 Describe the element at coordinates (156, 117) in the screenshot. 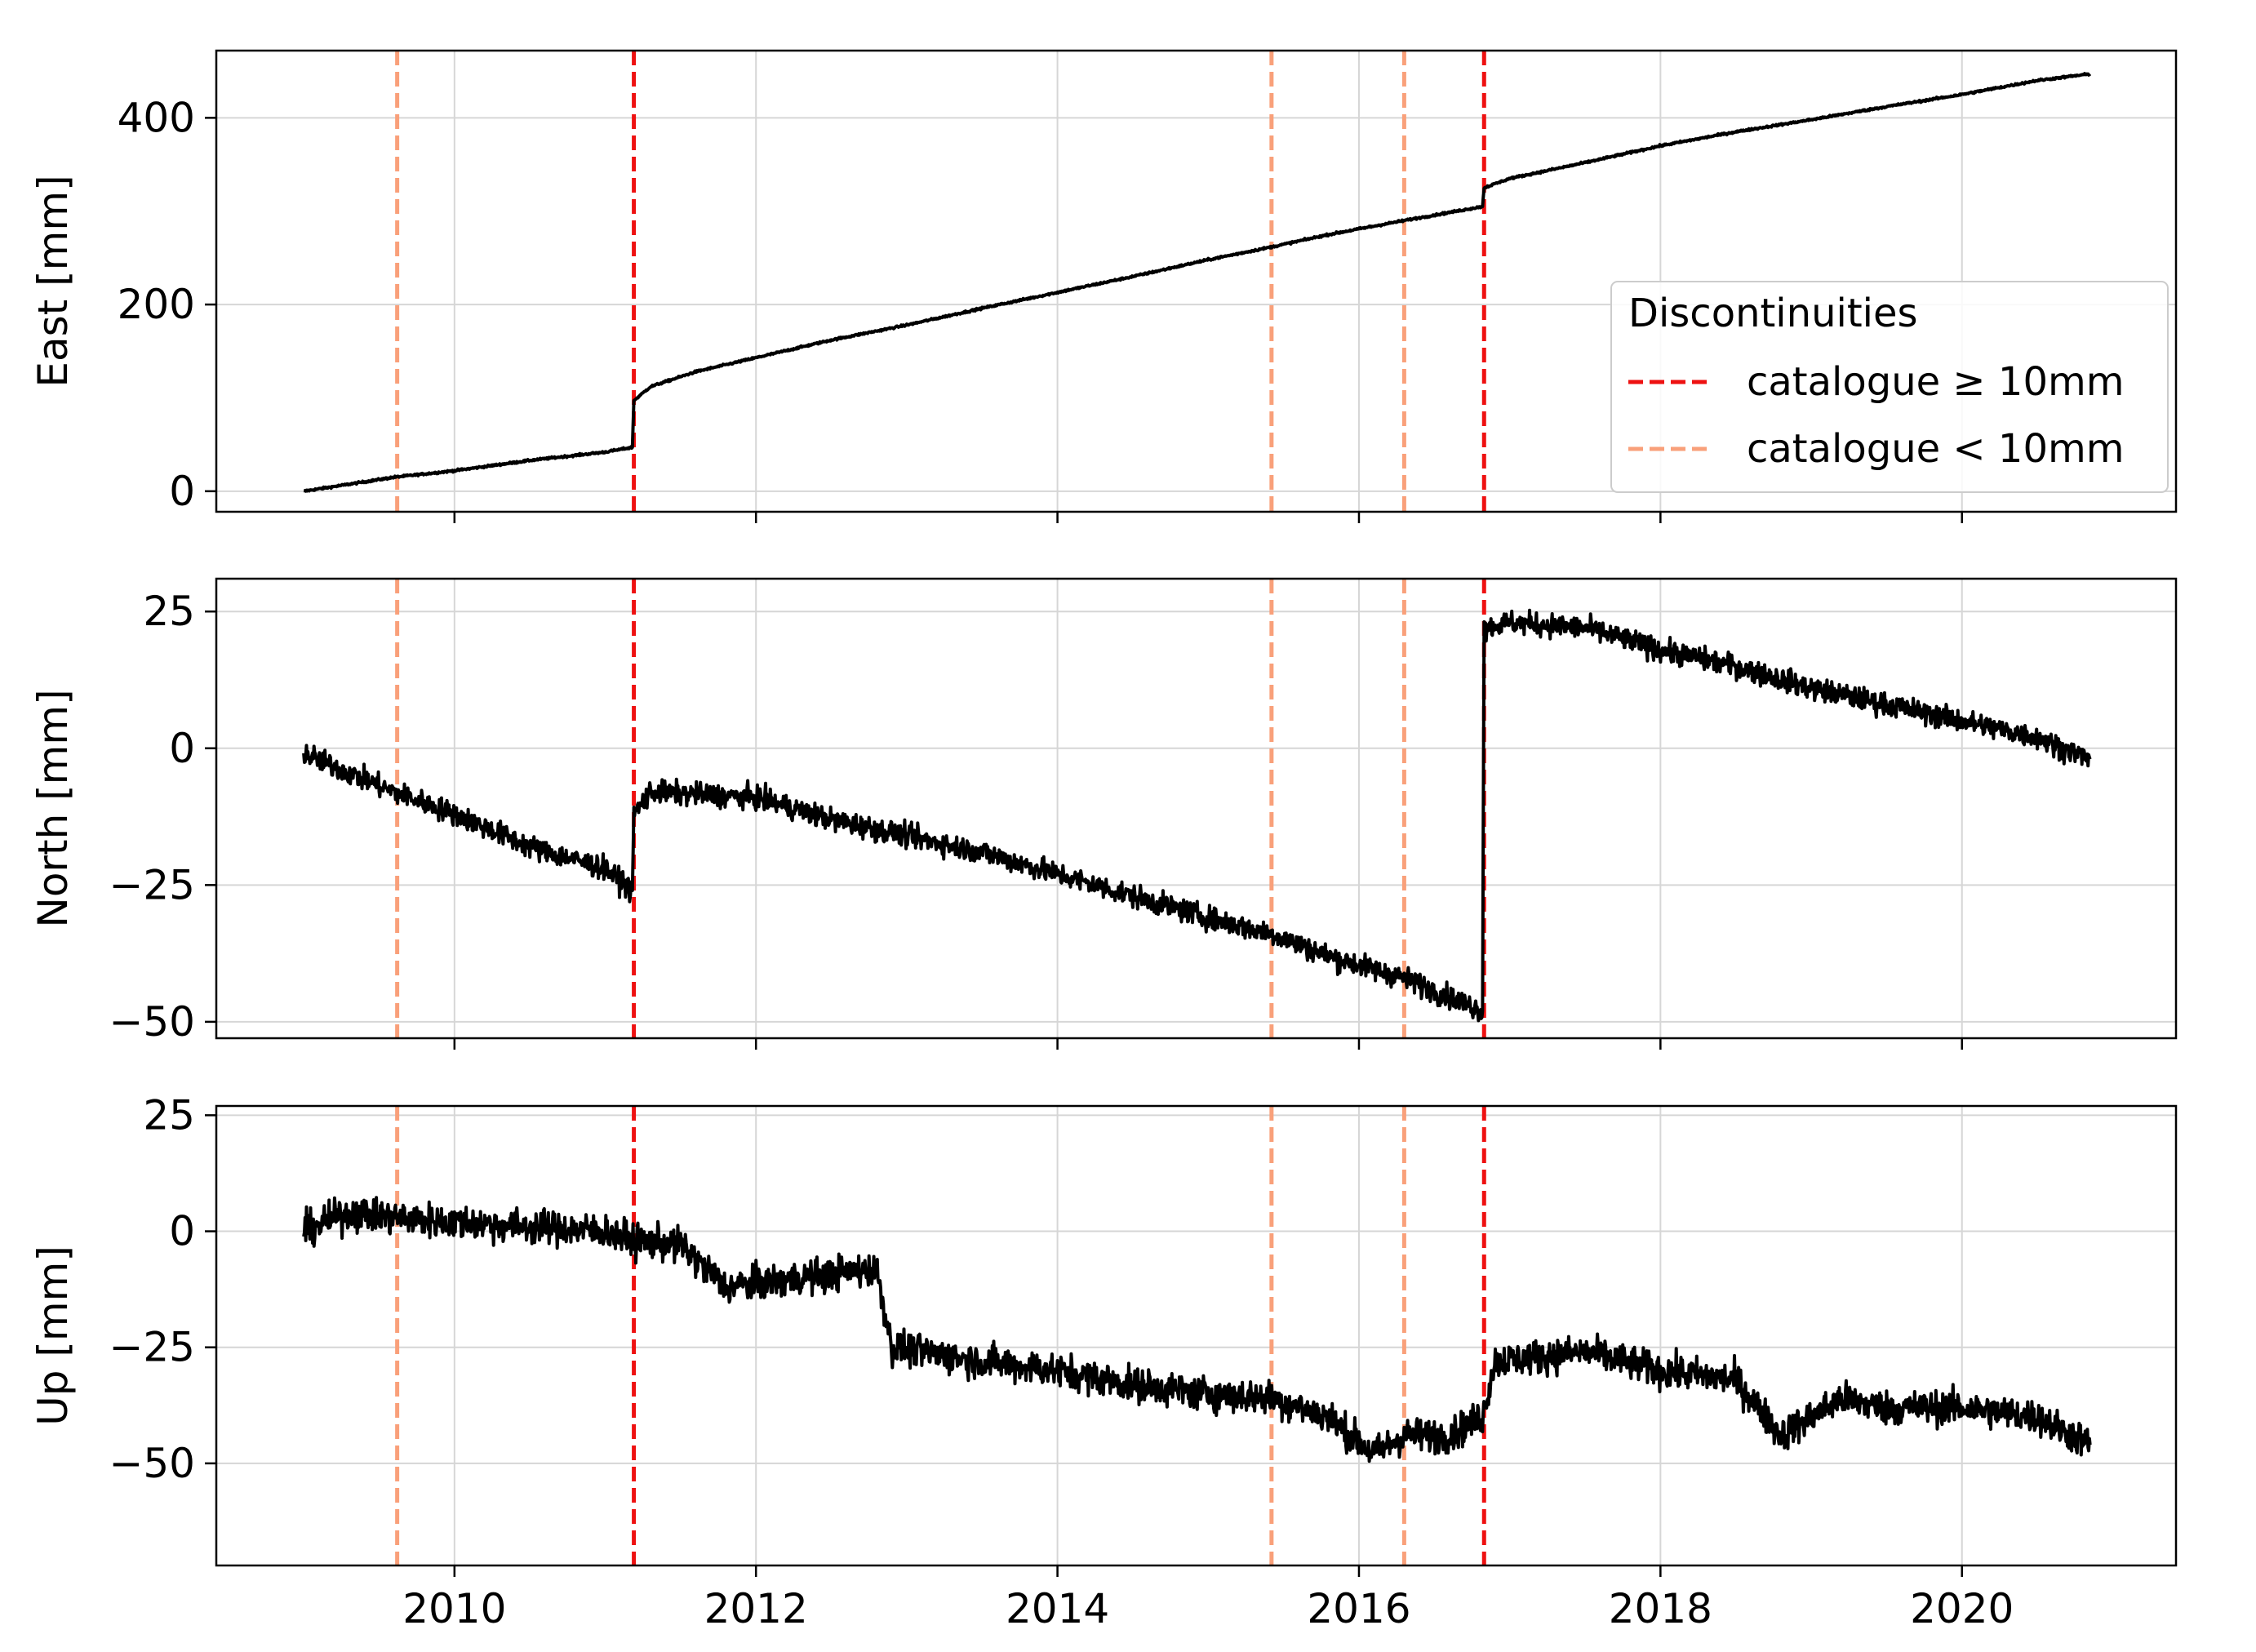

I see `y-tick-label-2: 400` at that location.